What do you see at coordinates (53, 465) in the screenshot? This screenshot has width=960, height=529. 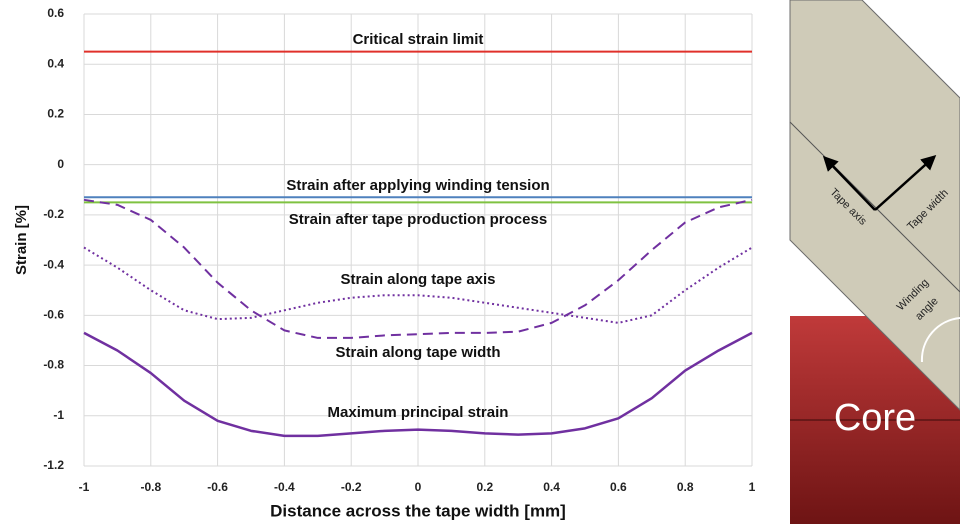 I see `y-tick-label: -1.2` at bounding box center [53, 465].